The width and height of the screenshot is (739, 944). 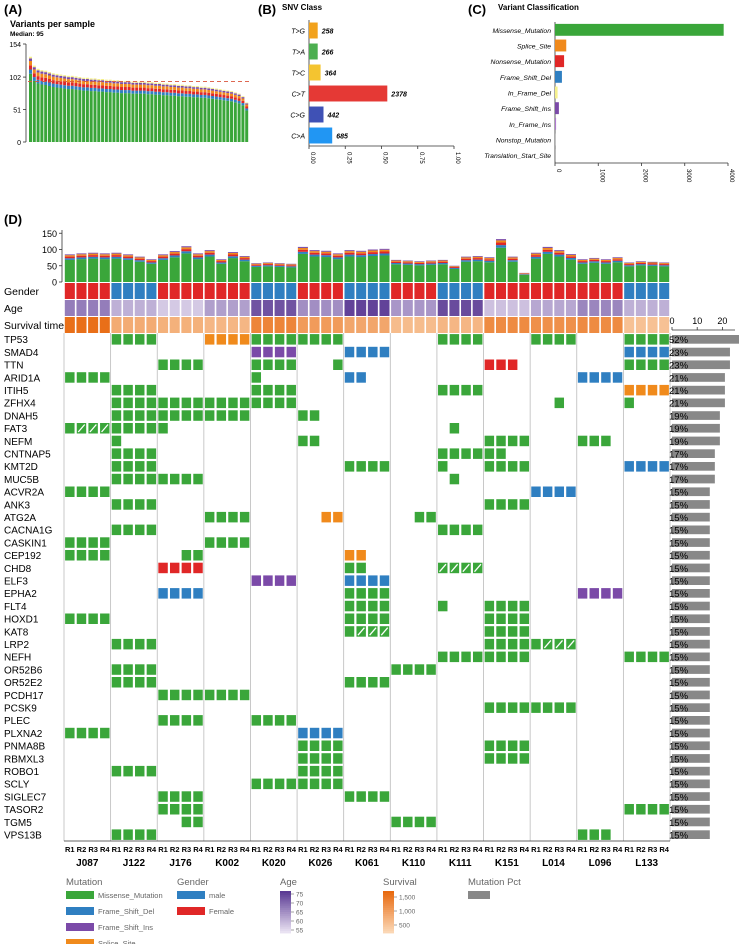 What do you see at coordinates (457, 158) in the screenshot?
I see `x-tick-label: 1.00` at bounding box center [457, 158].